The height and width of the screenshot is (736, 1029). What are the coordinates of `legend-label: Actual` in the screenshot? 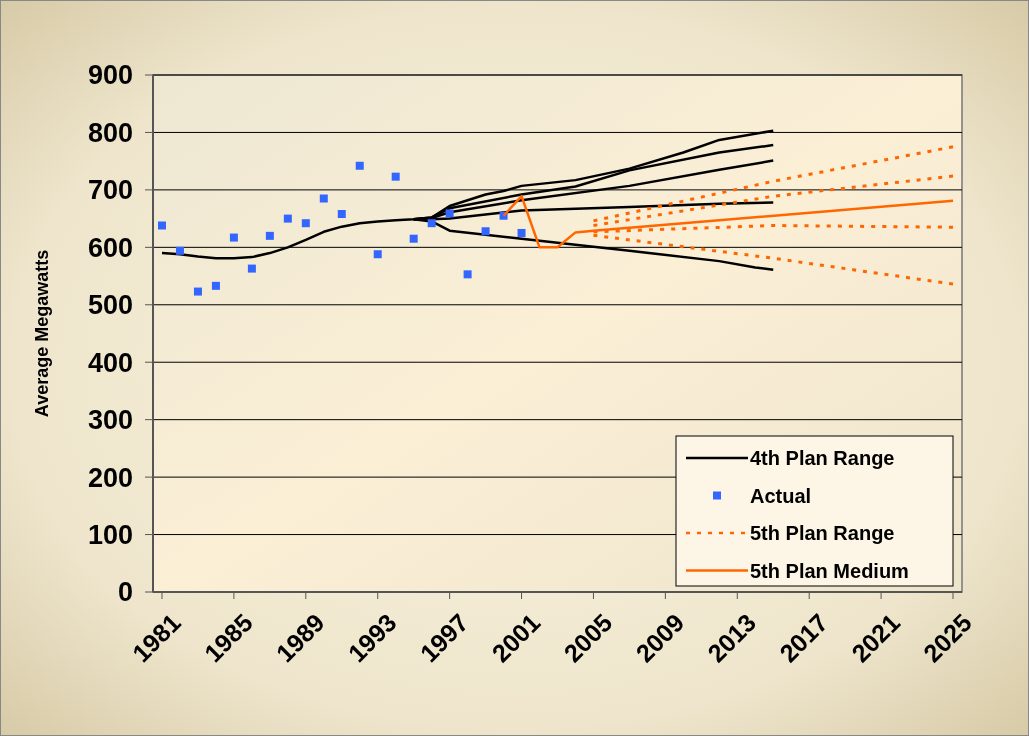 It's located at (781, 495).